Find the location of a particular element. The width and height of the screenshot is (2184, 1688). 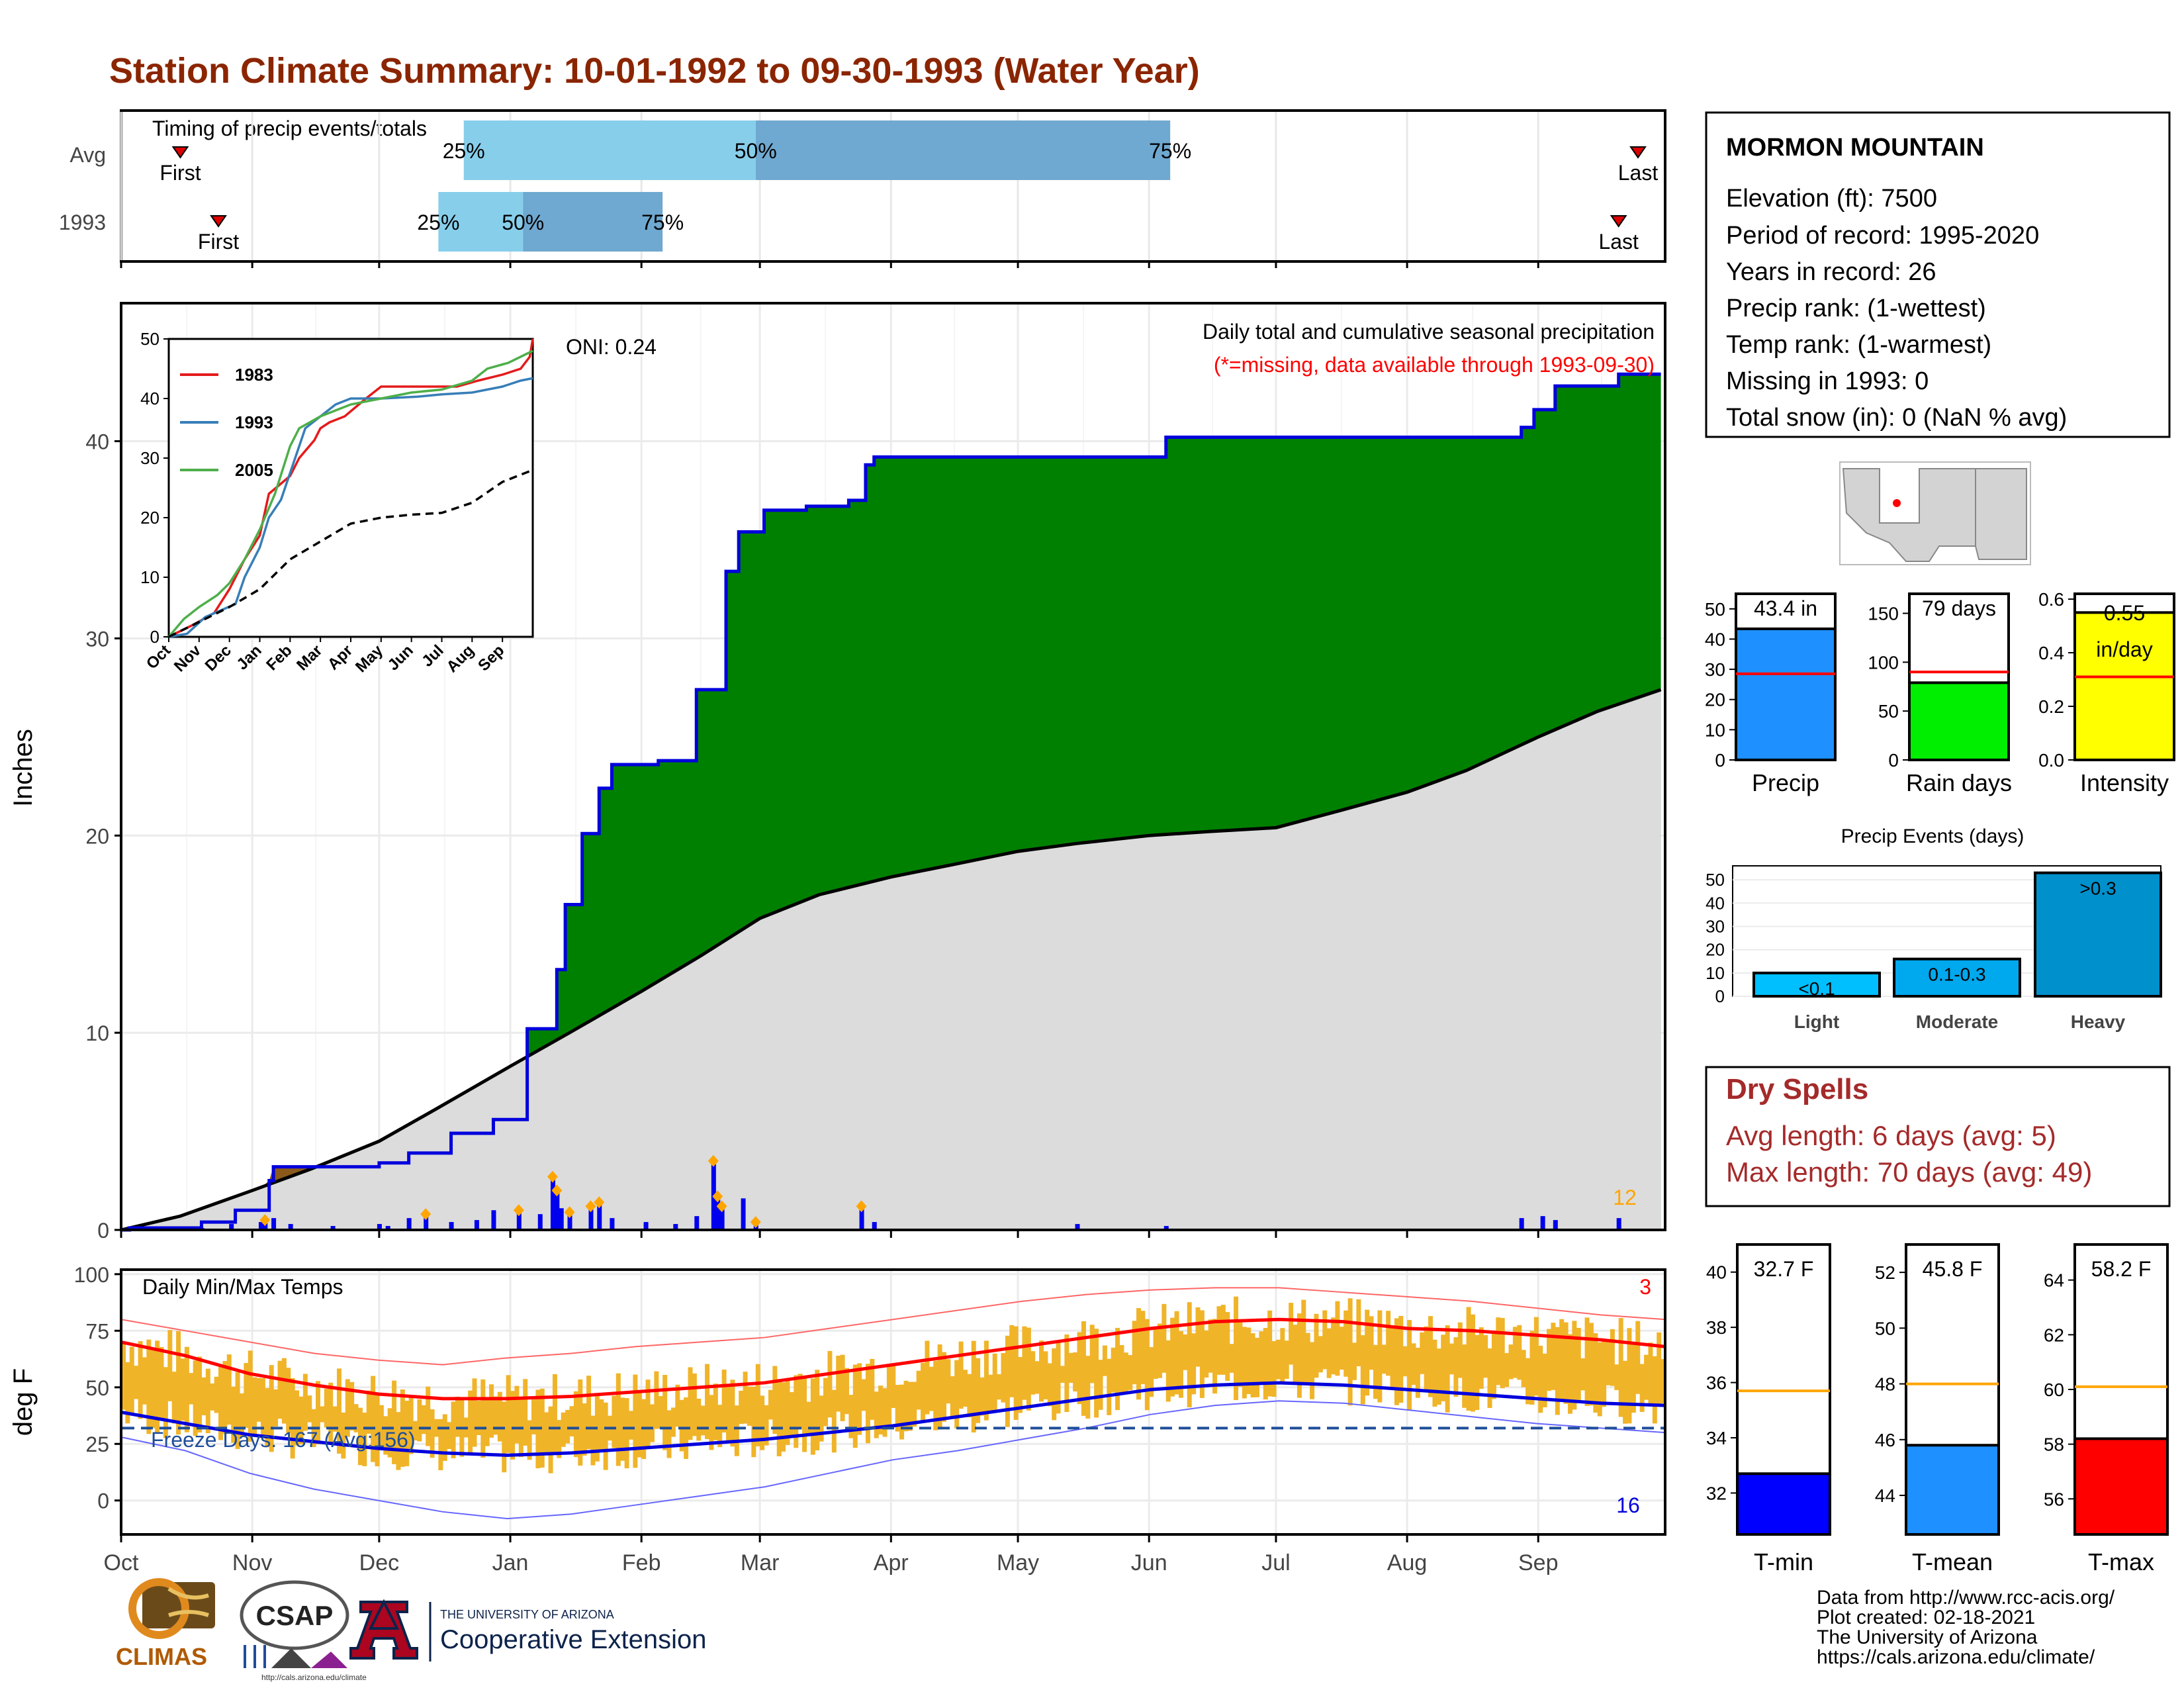

footer-line: Data from http://www.rcc-acis.org/ is located at coordinates (1966, 1598).